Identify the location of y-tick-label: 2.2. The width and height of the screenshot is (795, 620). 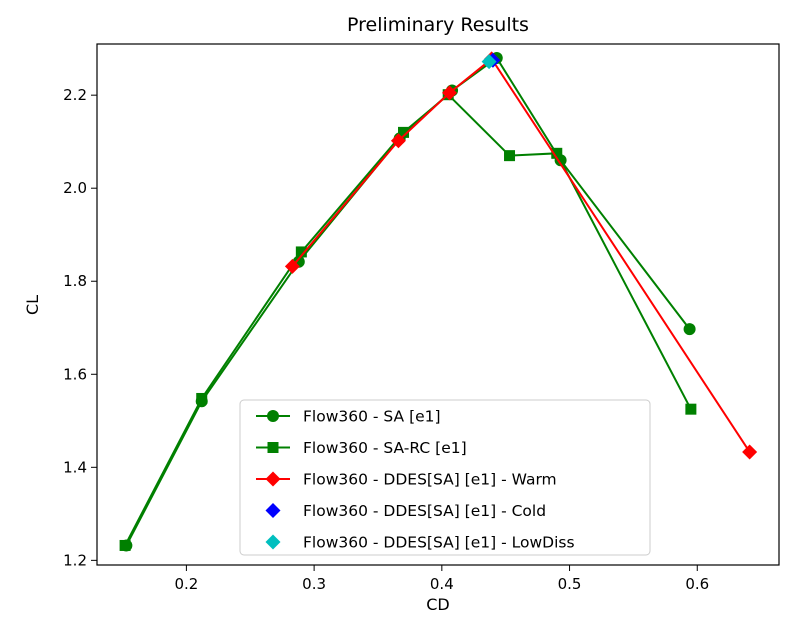
(75, 95).